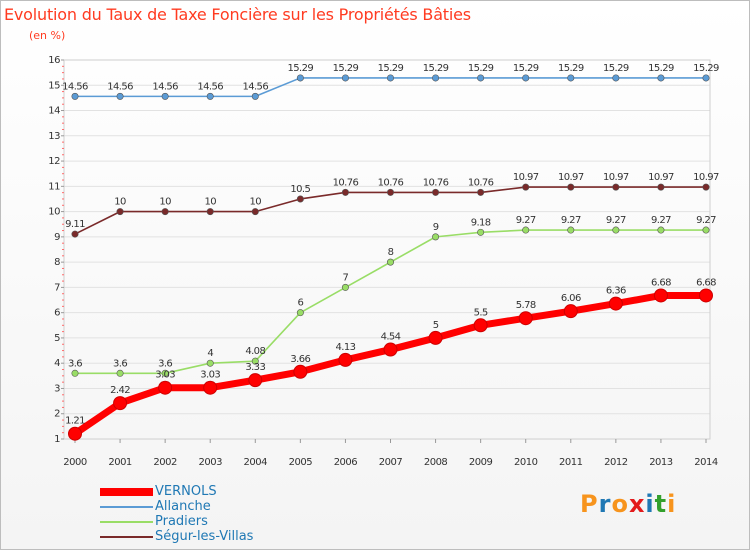 The image size is (750, 550). What do you see at coordinates (300, 359) in the screenshot?
I see `data-label-vernols: 3.66` at bounding box center [300, 359].